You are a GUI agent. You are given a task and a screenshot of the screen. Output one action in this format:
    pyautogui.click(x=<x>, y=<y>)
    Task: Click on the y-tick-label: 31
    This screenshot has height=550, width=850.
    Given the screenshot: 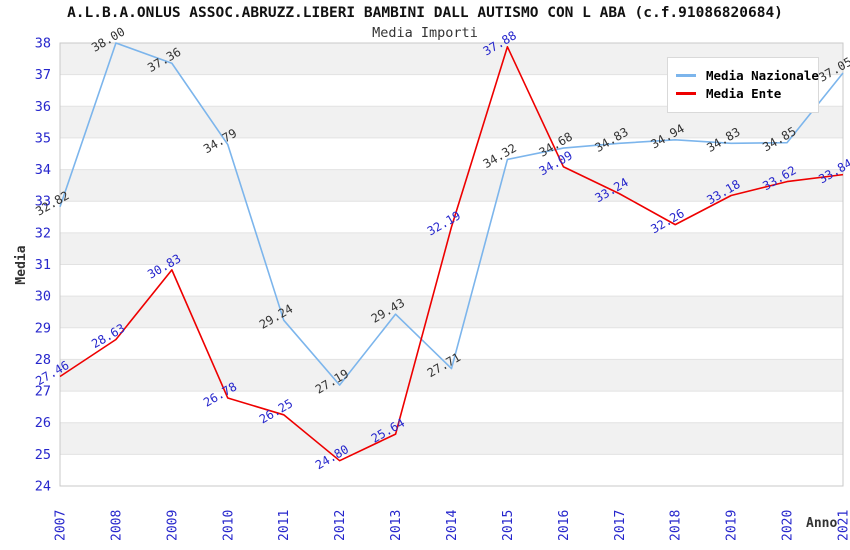 What is the action you would take?
    pyautogui.click(x=43, y=265)
    